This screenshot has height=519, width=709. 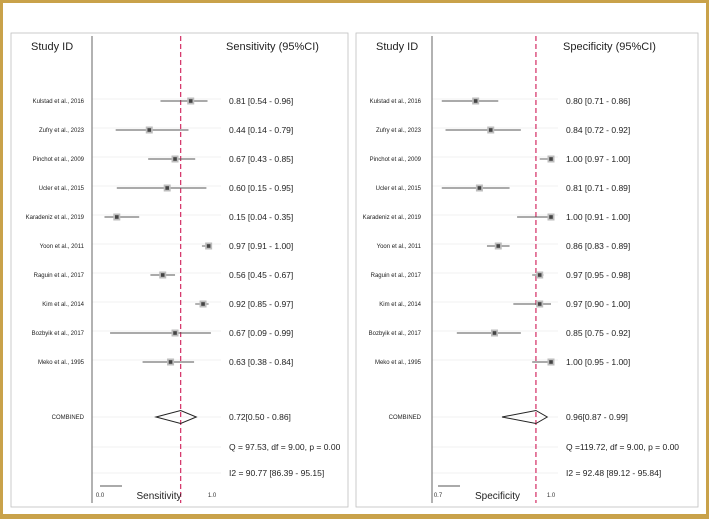 What do you see at coordinates (598, 304) in the screenshot?
I see `study-ci-label: 0.97 [0.90 - 1.00]` at bounding box center [598, 304].